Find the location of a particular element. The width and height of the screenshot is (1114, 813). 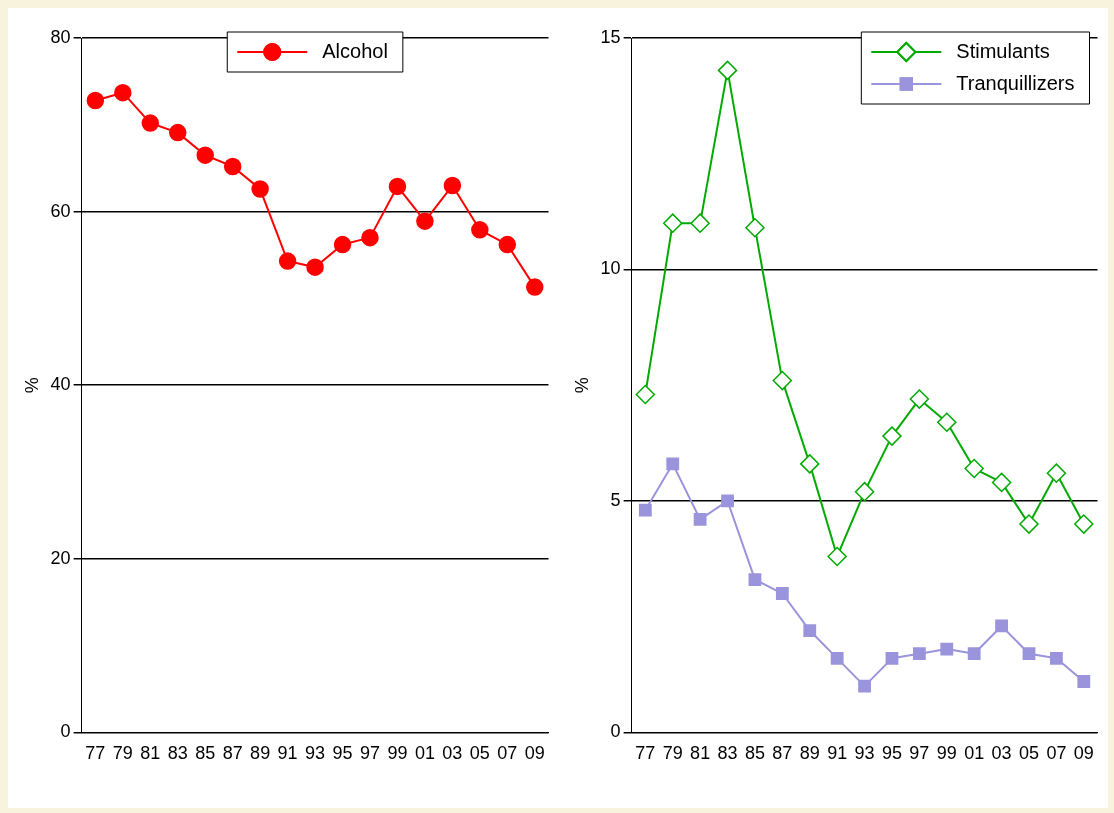

y-tick-label: 15 is located at coordinates (610, 36).